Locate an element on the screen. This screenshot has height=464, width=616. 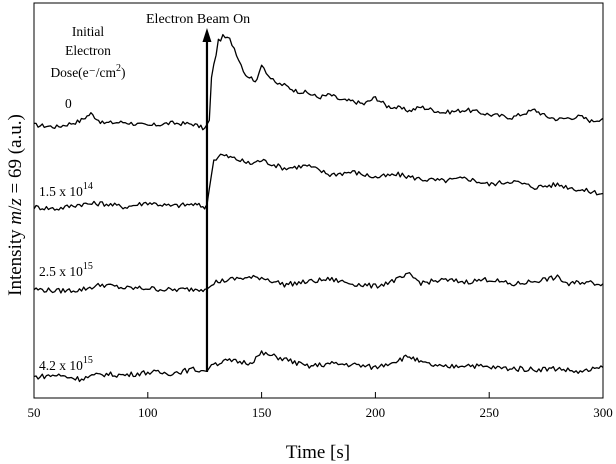
dose-heading-unit: Dose(e⁻/cm is located at coordinates (83, 72).